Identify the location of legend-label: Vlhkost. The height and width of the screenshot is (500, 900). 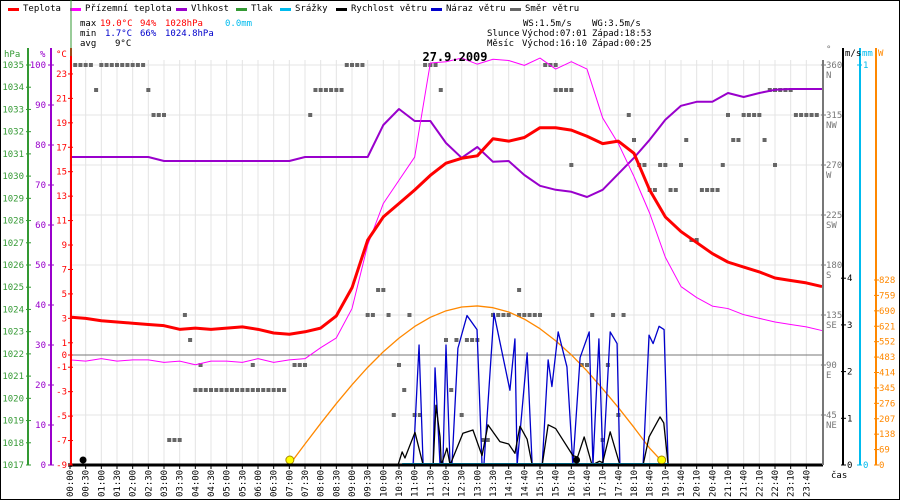
(210, 9).